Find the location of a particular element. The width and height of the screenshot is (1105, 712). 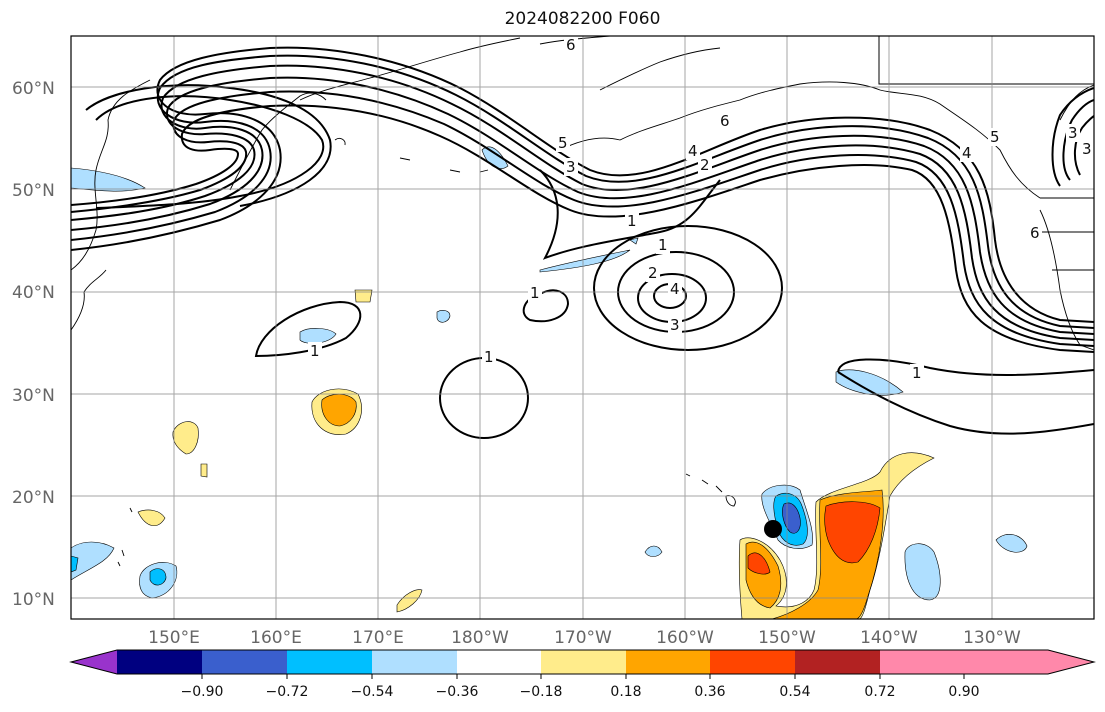

lon-label: 160°E is located at coordinates (276, 638).